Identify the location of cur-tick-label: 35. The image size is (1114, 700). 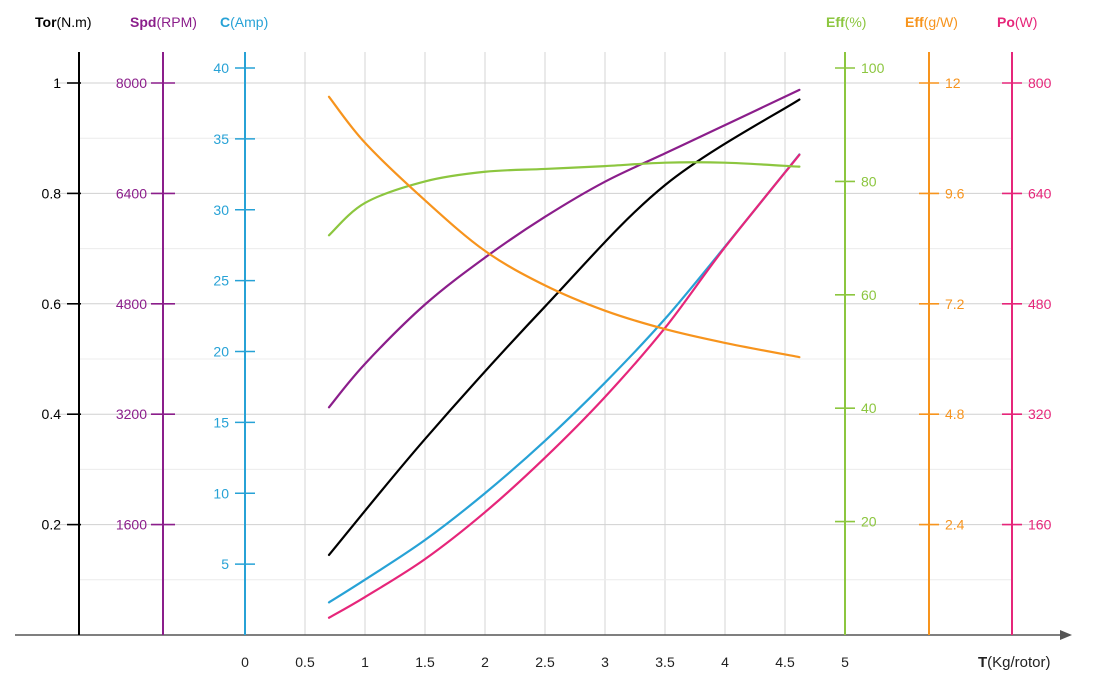
(221, 139).